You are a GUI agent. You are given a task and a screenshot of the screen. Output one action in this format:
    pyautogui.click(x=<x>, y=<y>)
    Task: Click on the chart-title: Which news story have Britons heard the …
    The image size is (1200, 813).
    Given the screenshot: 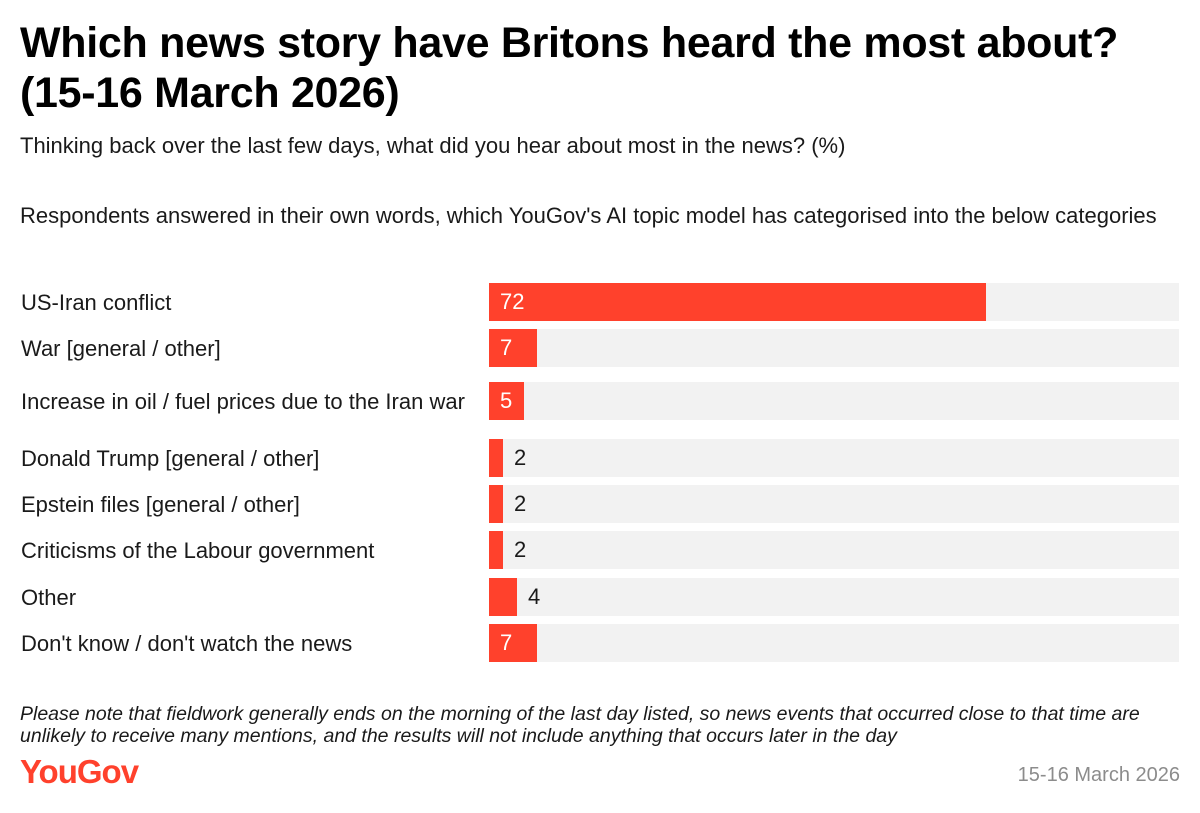 What is the action you would take?
    pyautogui.click(x=569, y=68)
    